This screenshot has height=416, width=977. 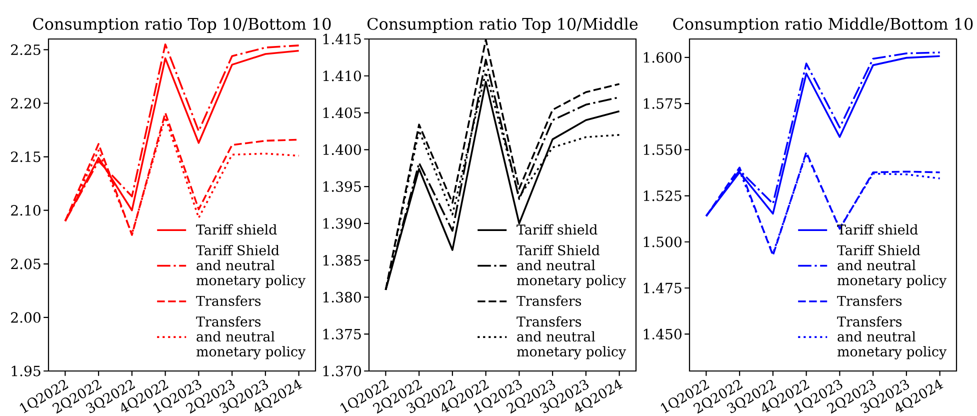 What do you see at coordinates (342, 223) in the screenshot?
I see `y-tick-label: 1.390` at bounding box center [342, 223].